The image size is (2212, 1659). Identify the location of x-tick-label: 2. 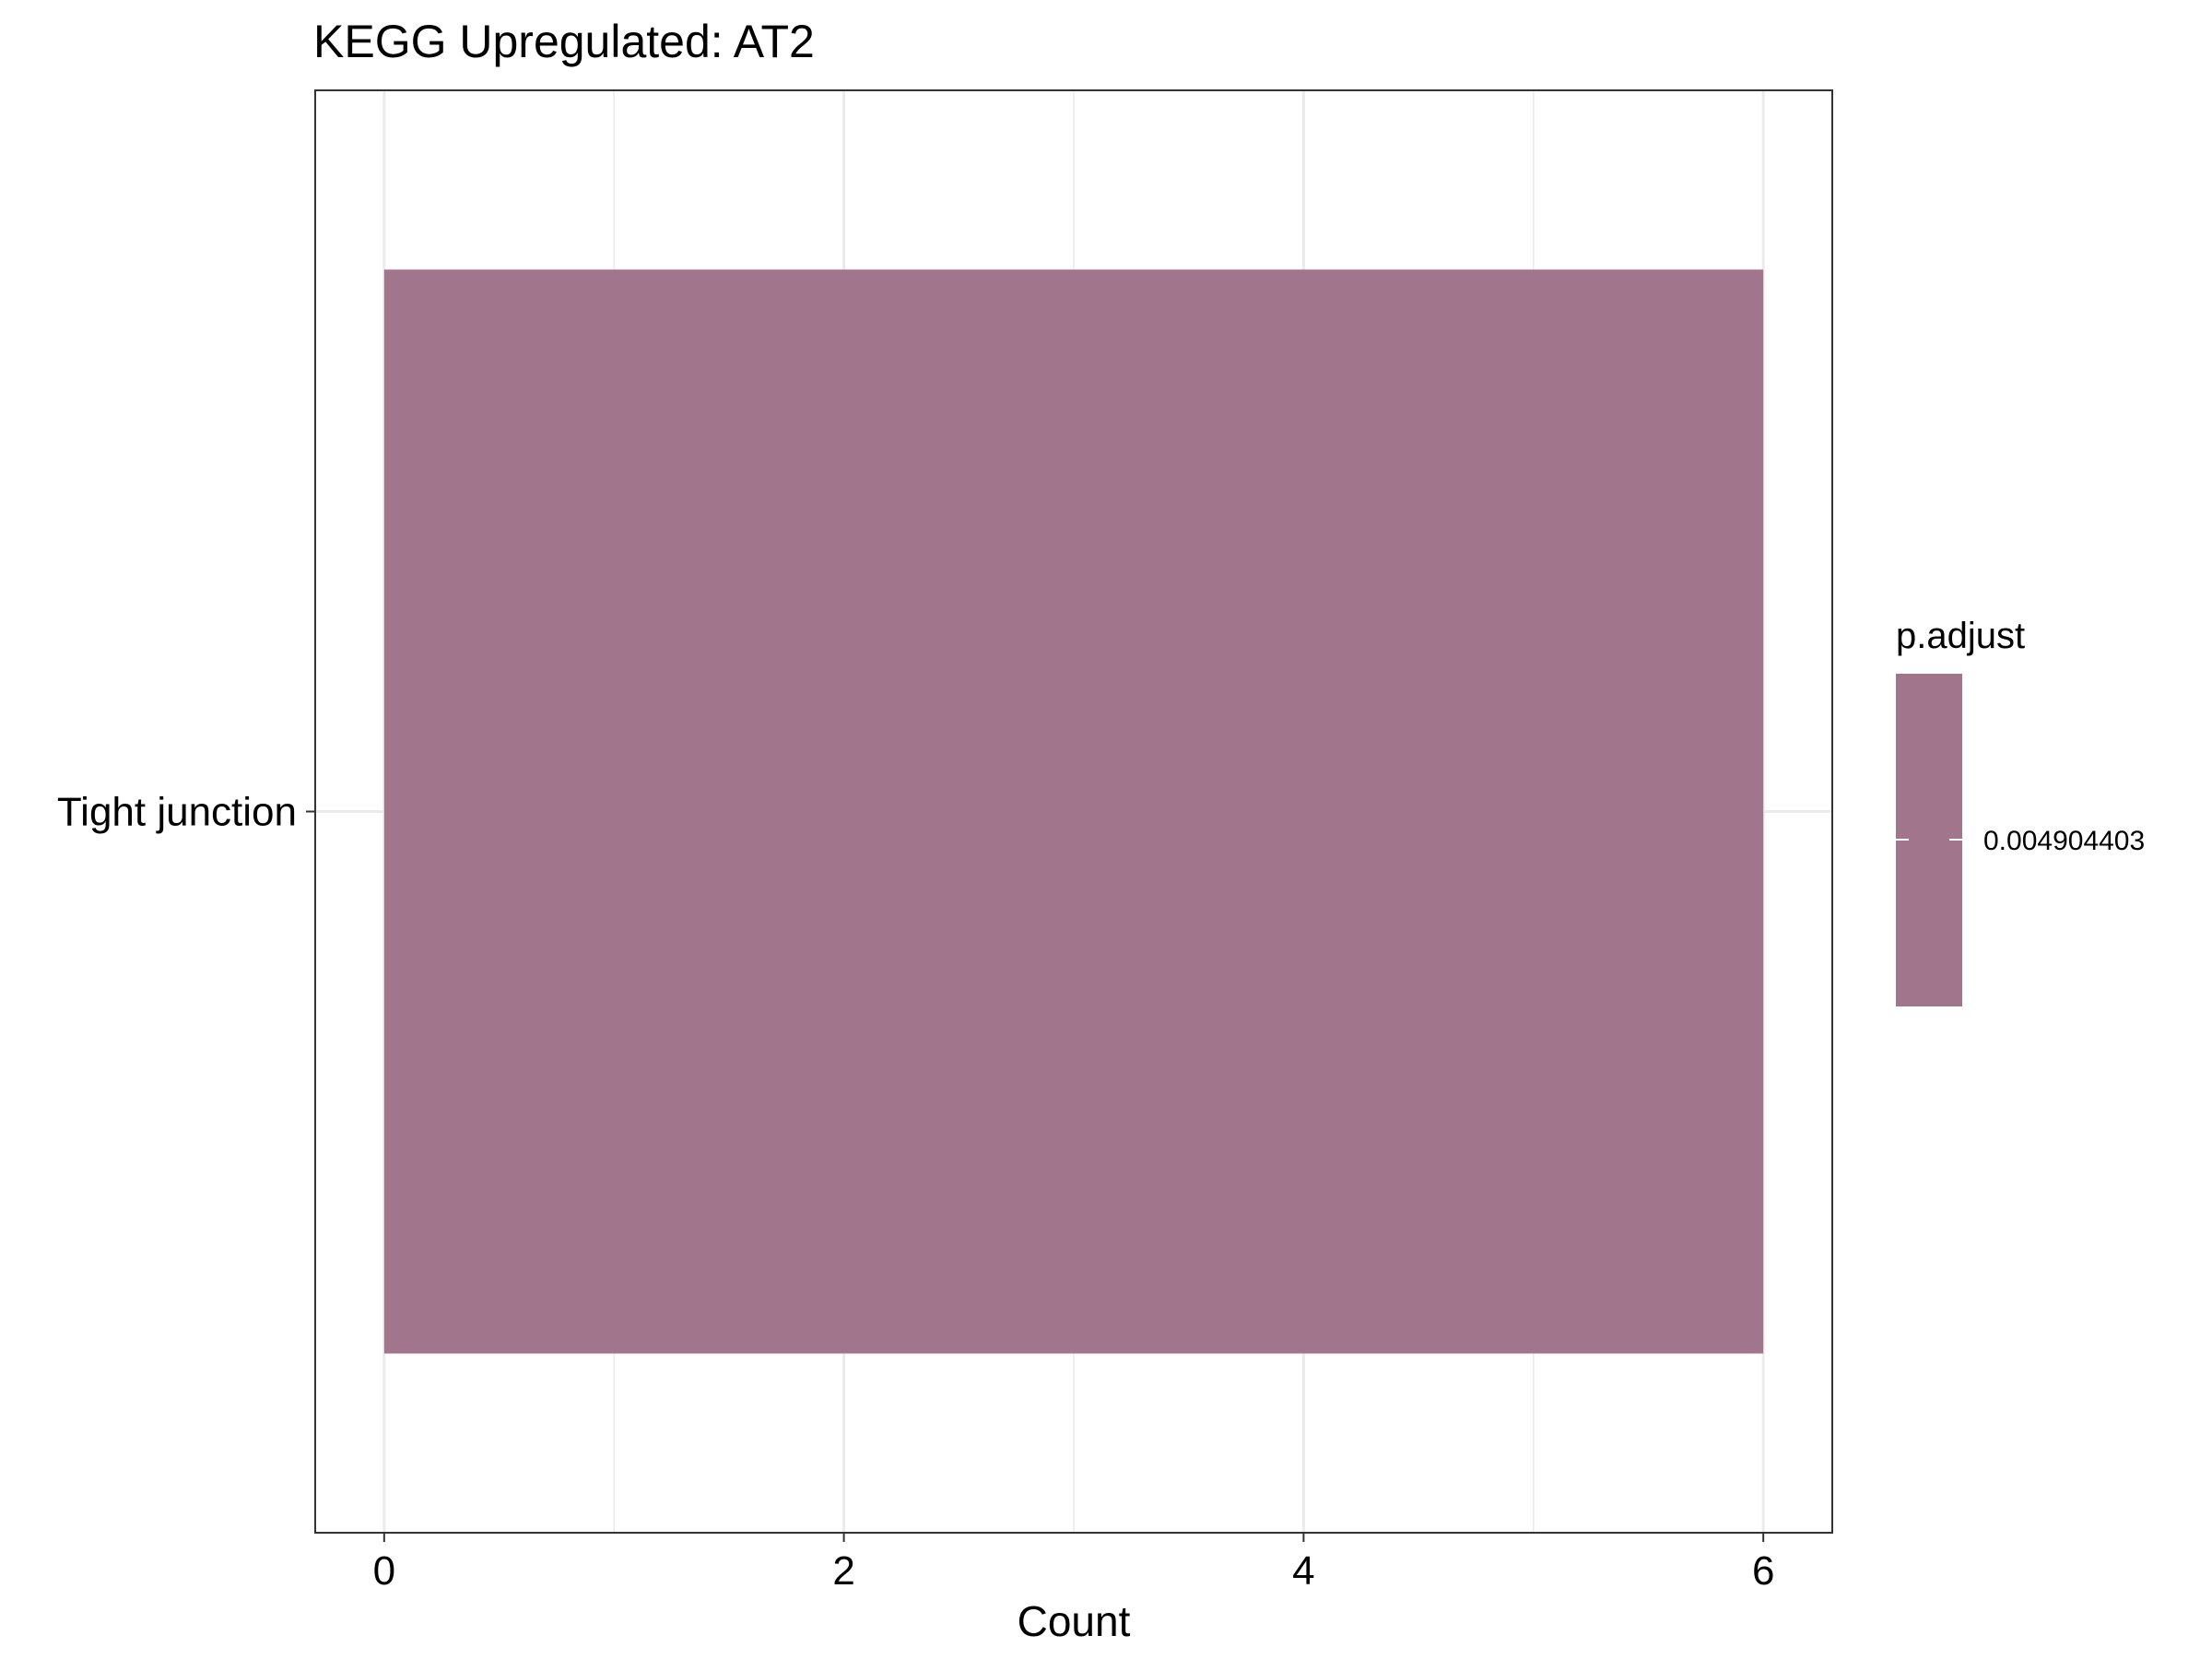
(843, 1571).